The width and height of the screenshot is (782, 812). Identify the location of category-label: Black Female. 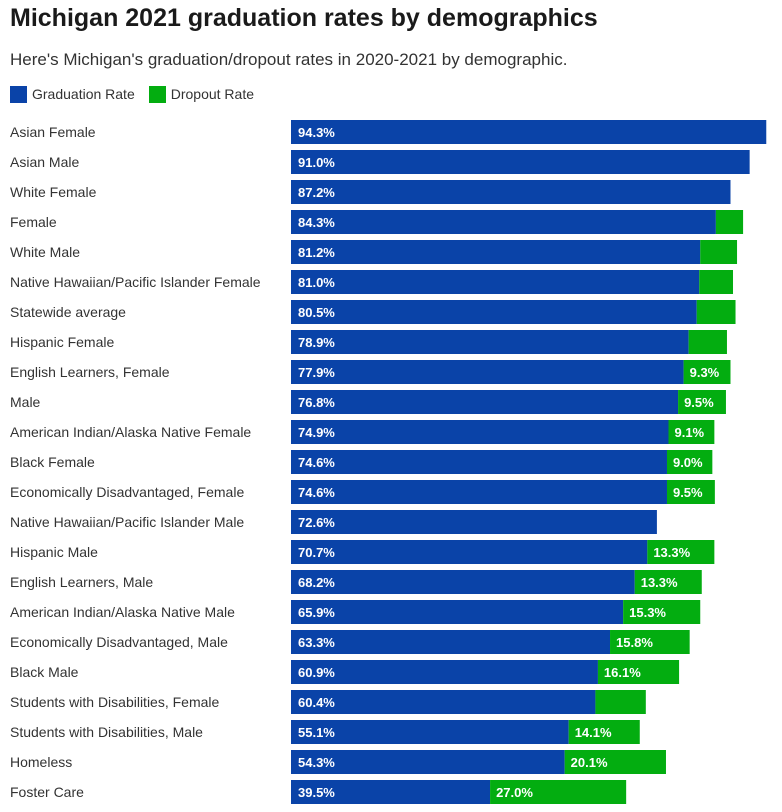
(52, 462).